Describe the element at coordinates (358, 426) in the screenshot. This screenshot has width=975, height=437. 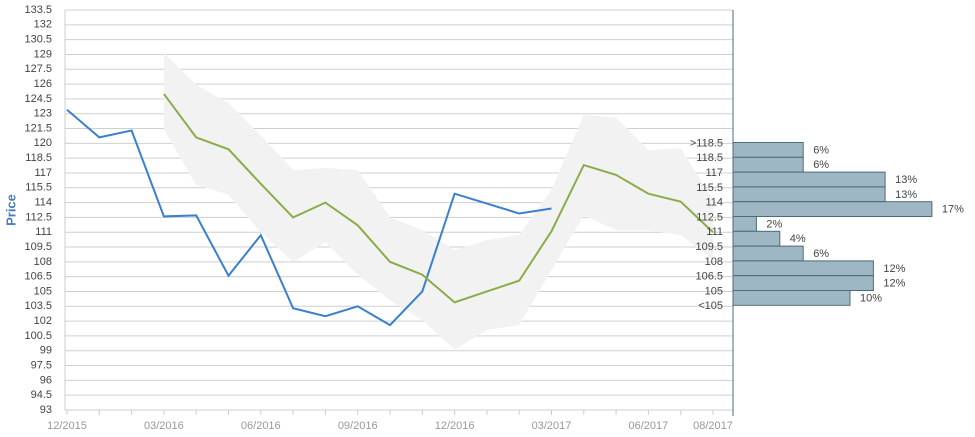
I see `x-tick-label: 09/2016` at that location.